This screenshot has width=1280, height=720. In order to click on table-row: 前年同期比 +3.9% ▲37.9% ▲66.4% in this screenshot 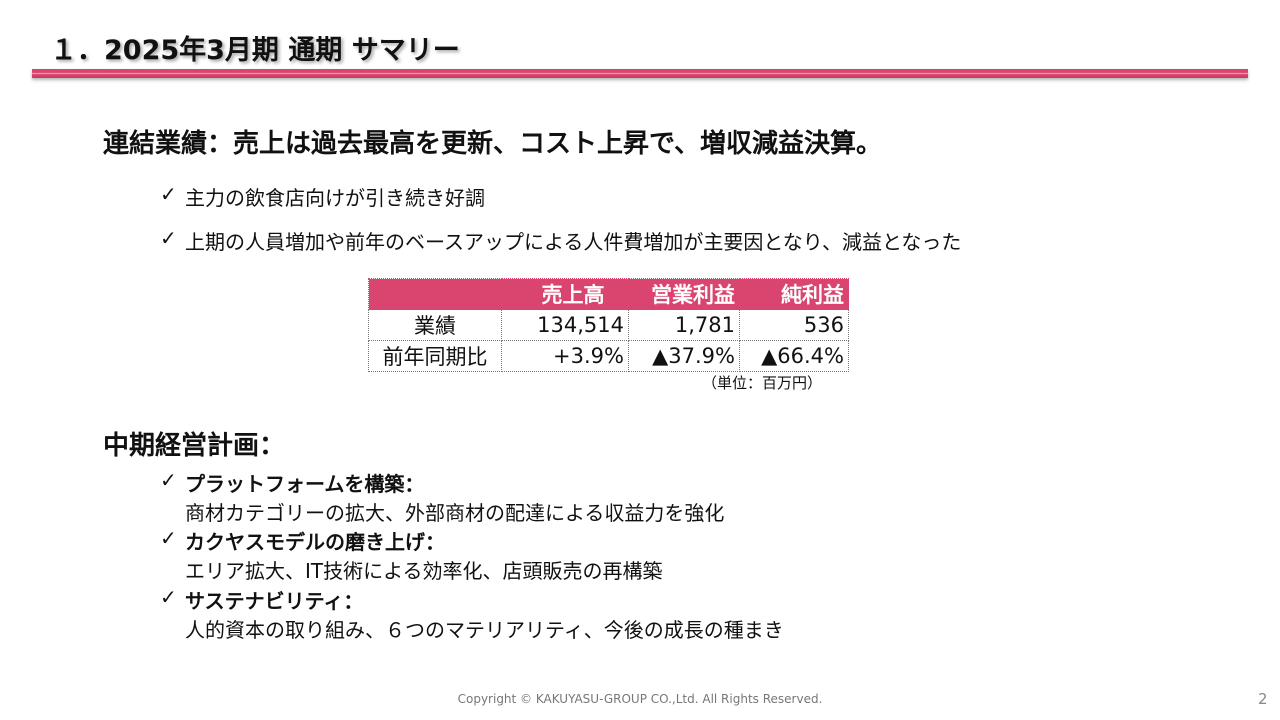, I will do `click(608, 356)`.